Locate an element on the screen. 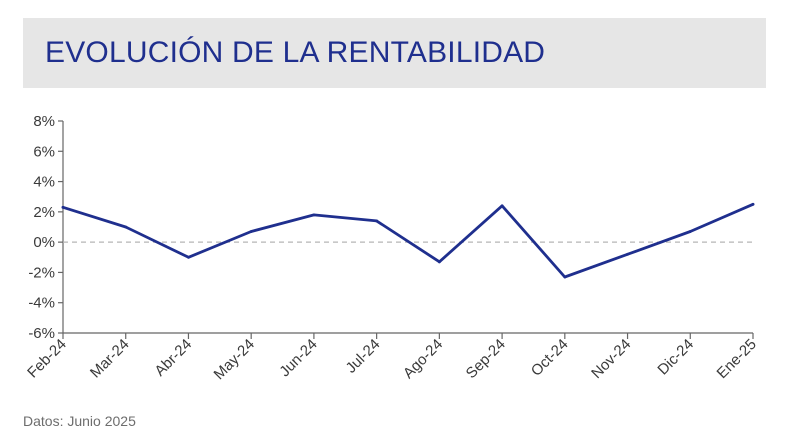  x-tick-label: Ene-25 is located at coordinates (737, 359).